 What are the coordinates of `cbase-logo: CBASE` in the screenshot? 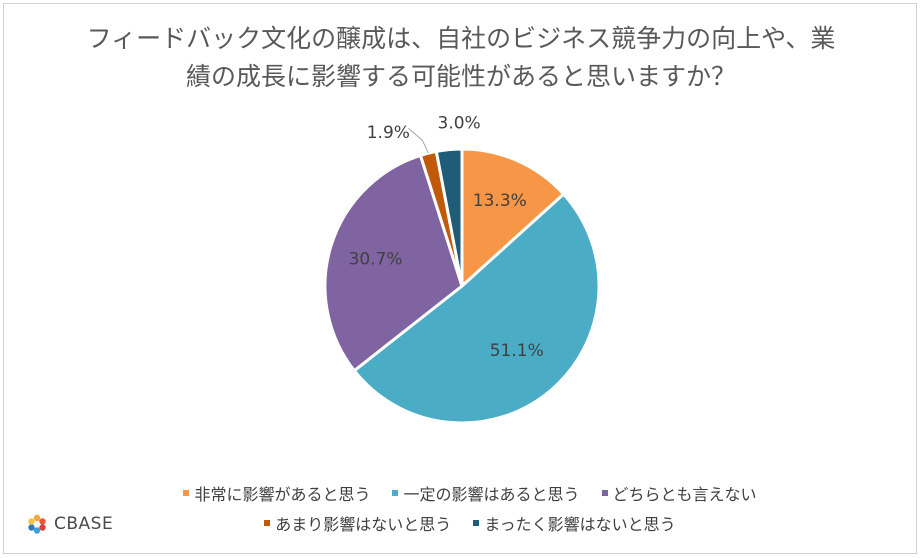 It's located at (69, 524).